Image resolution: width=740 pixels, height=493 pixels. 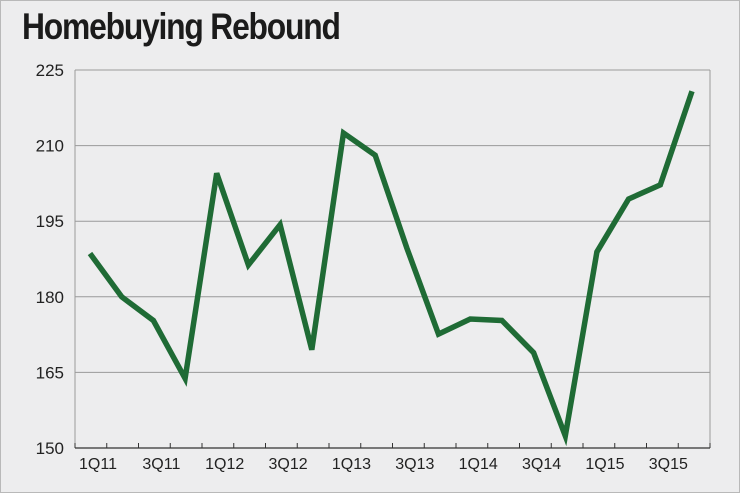 I want to click on y-tick-label: 225, so click(x=50, y=70).